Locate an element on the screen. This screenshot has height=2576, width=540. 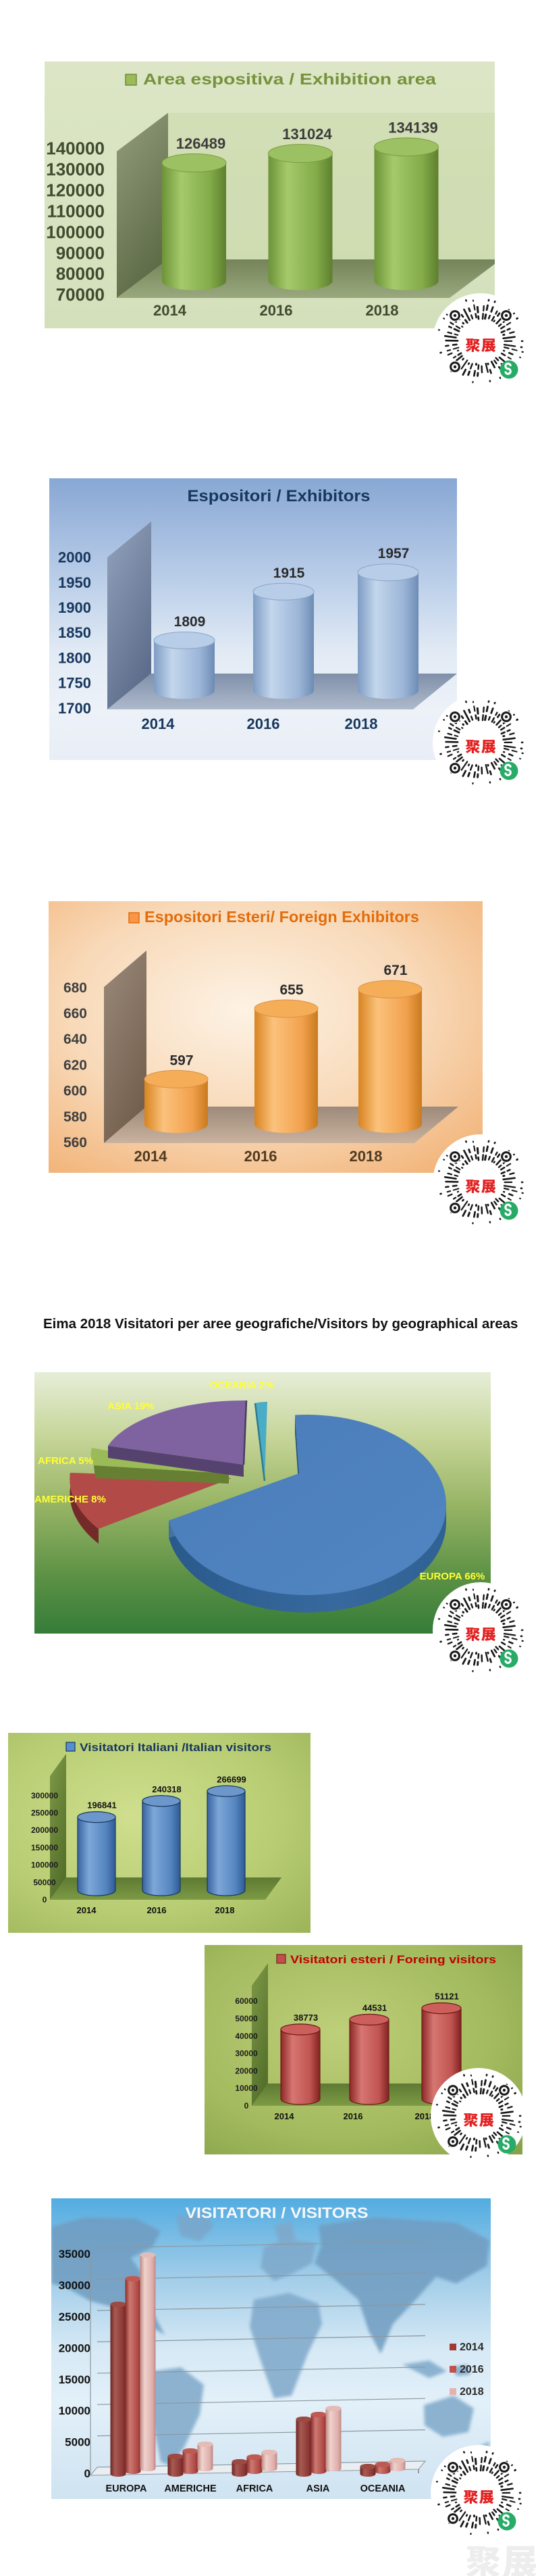
svg-text: 134139 is located at coordinates (412, 128).